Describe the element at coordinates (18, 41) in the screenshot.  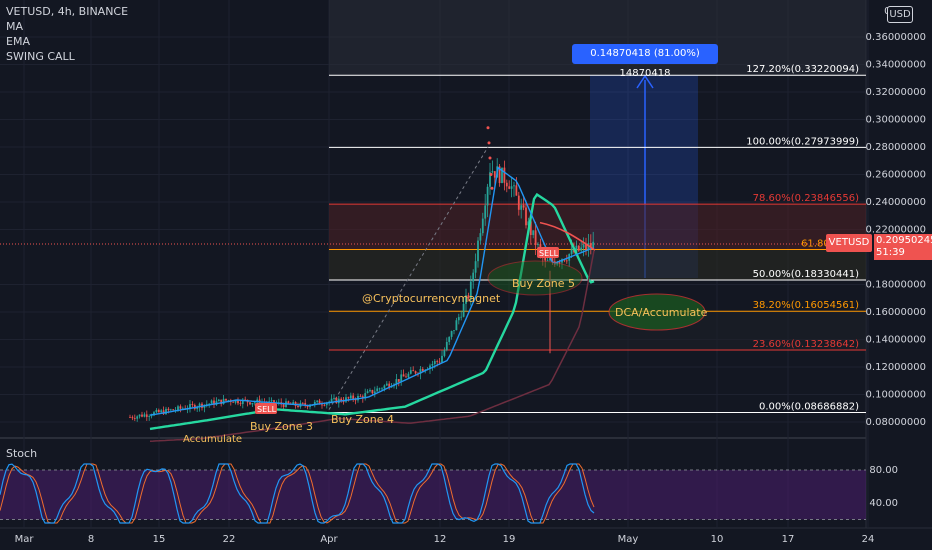
I see `indicator-ema: EMA` at that location.